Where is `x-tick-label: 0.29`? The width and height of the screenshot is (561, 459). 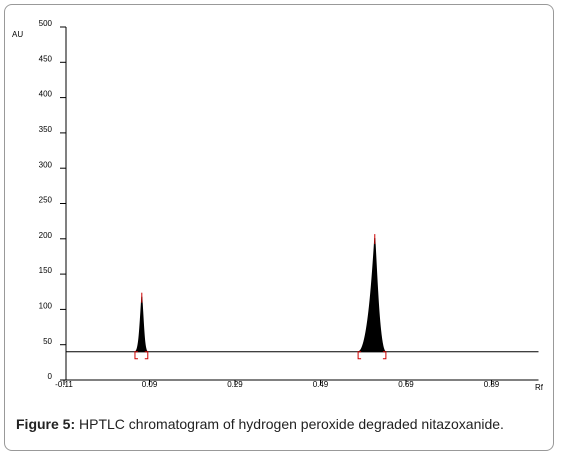 x-tick-label: 0.29 is located at coordinates (235, 384).